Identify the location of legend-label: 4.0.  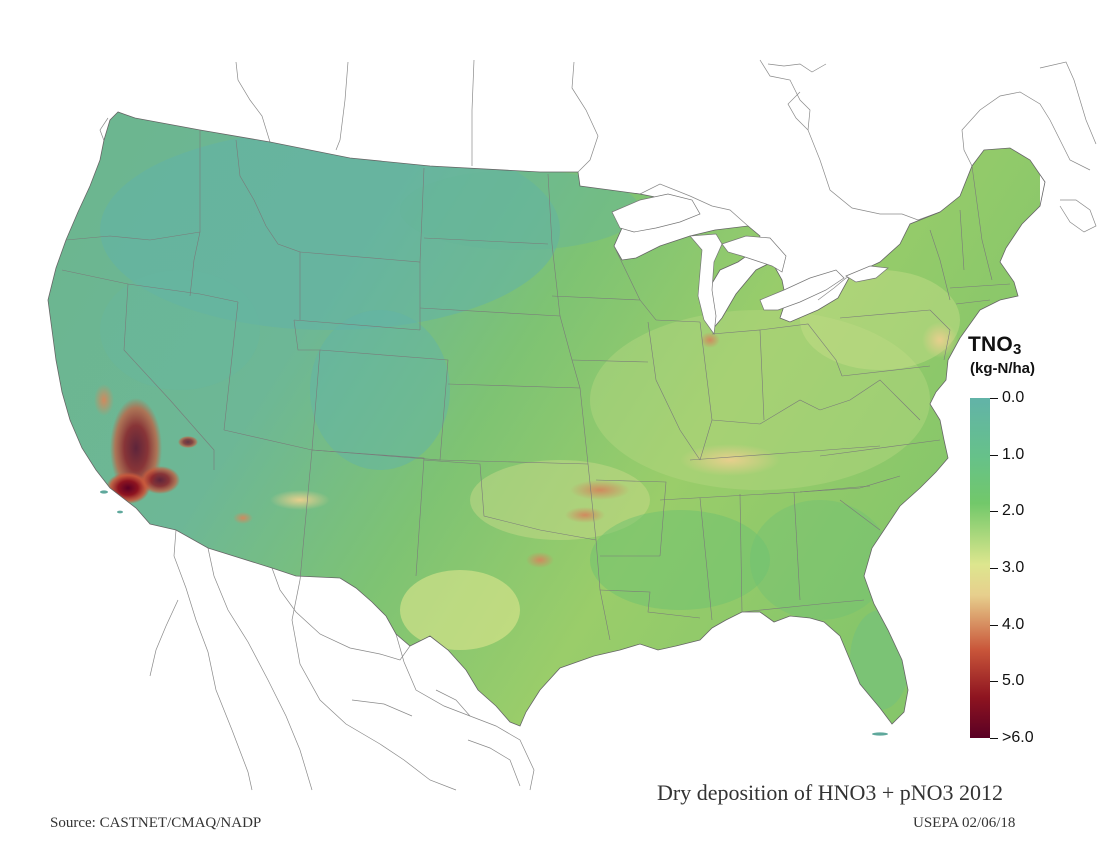
(1013, 624).